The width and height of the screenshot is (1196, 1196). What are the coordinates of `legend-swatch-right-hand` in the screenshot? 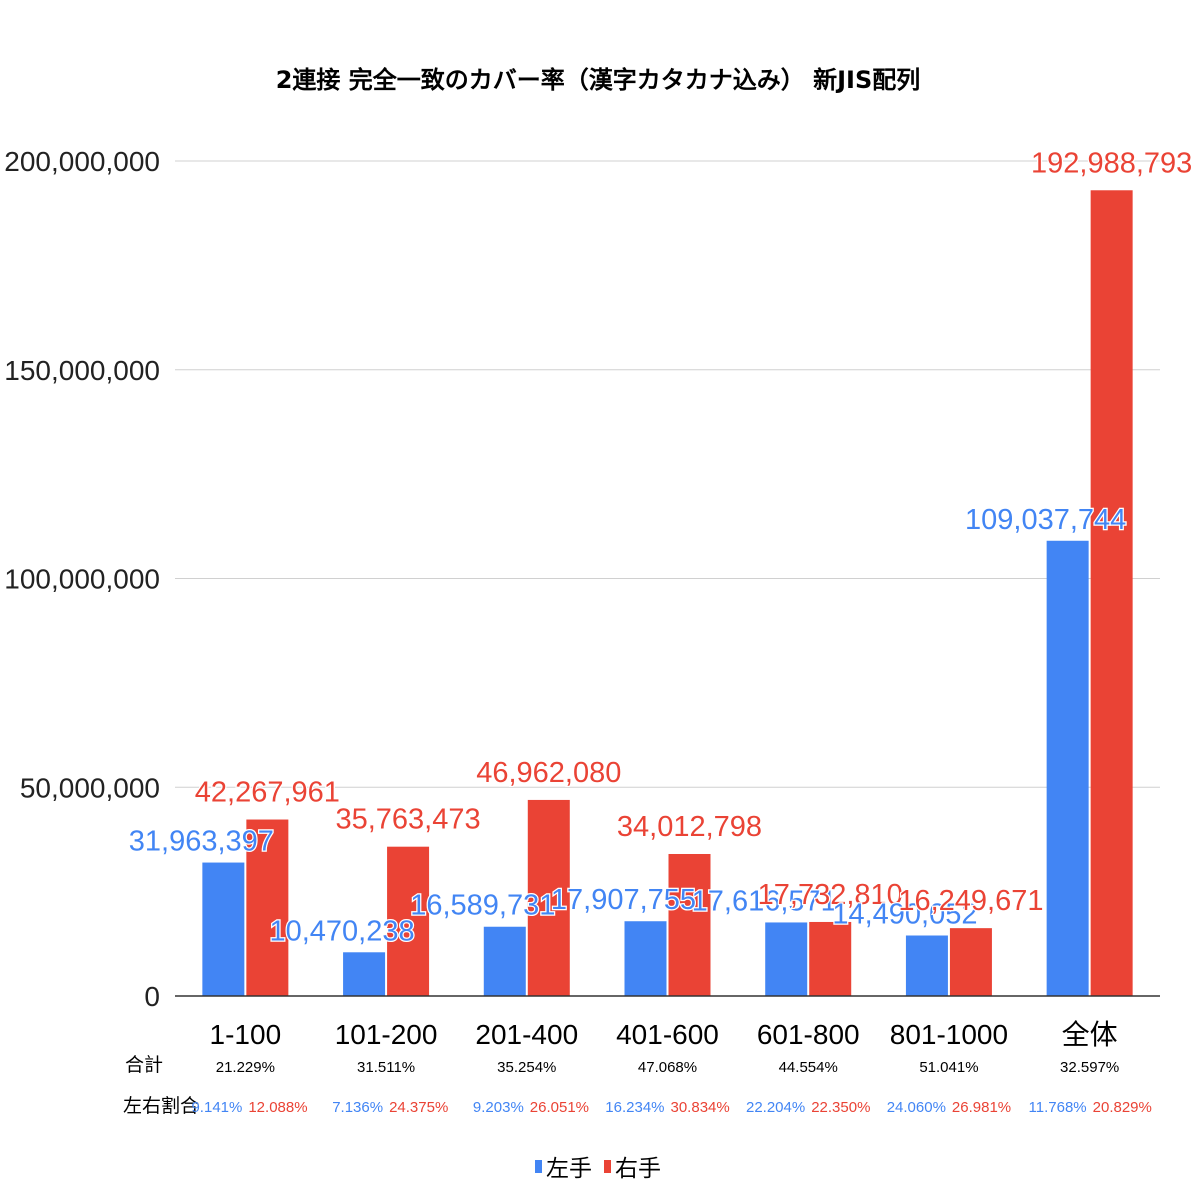 It's located at (607, 1166).